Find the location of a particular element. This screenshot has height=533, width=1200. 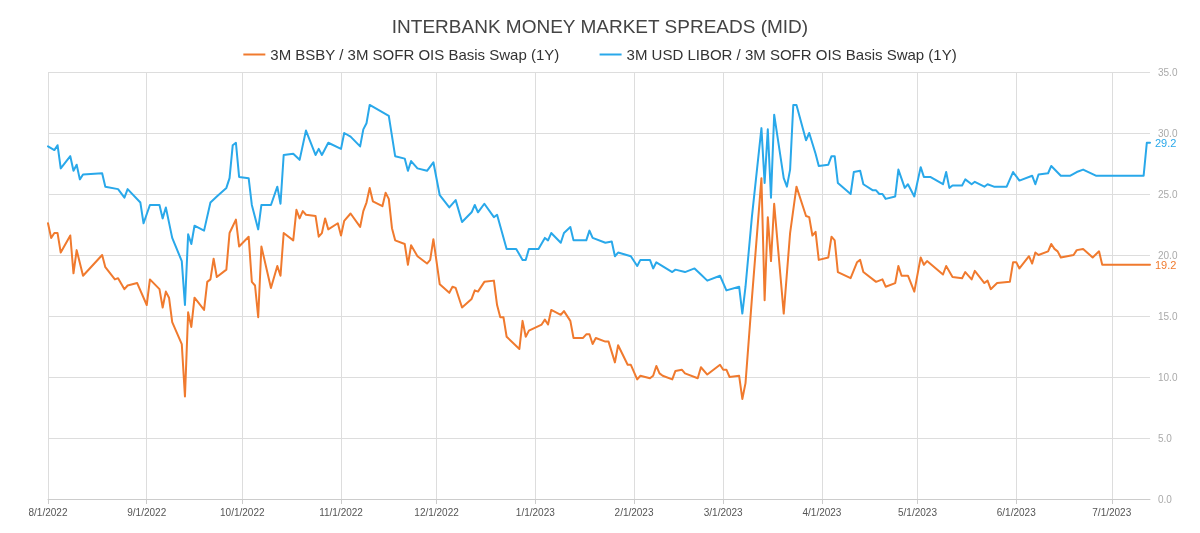

y-tick-label: 0.0 is located at coordinates (1165, 499).